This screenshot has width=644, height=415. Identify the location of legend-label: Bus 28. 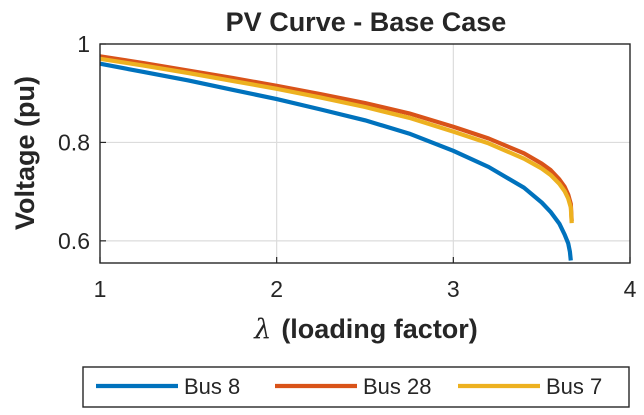
(397, 386).